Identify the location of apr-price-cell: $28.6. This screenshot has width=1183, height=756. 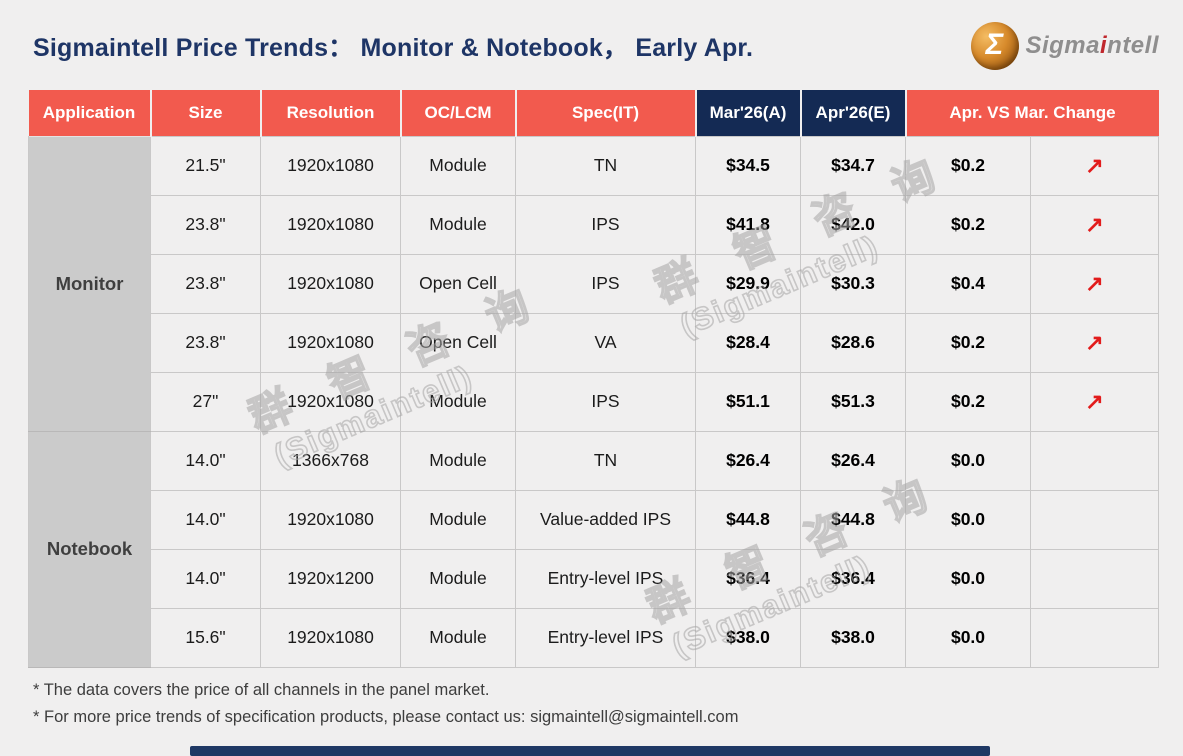
(853, 342).